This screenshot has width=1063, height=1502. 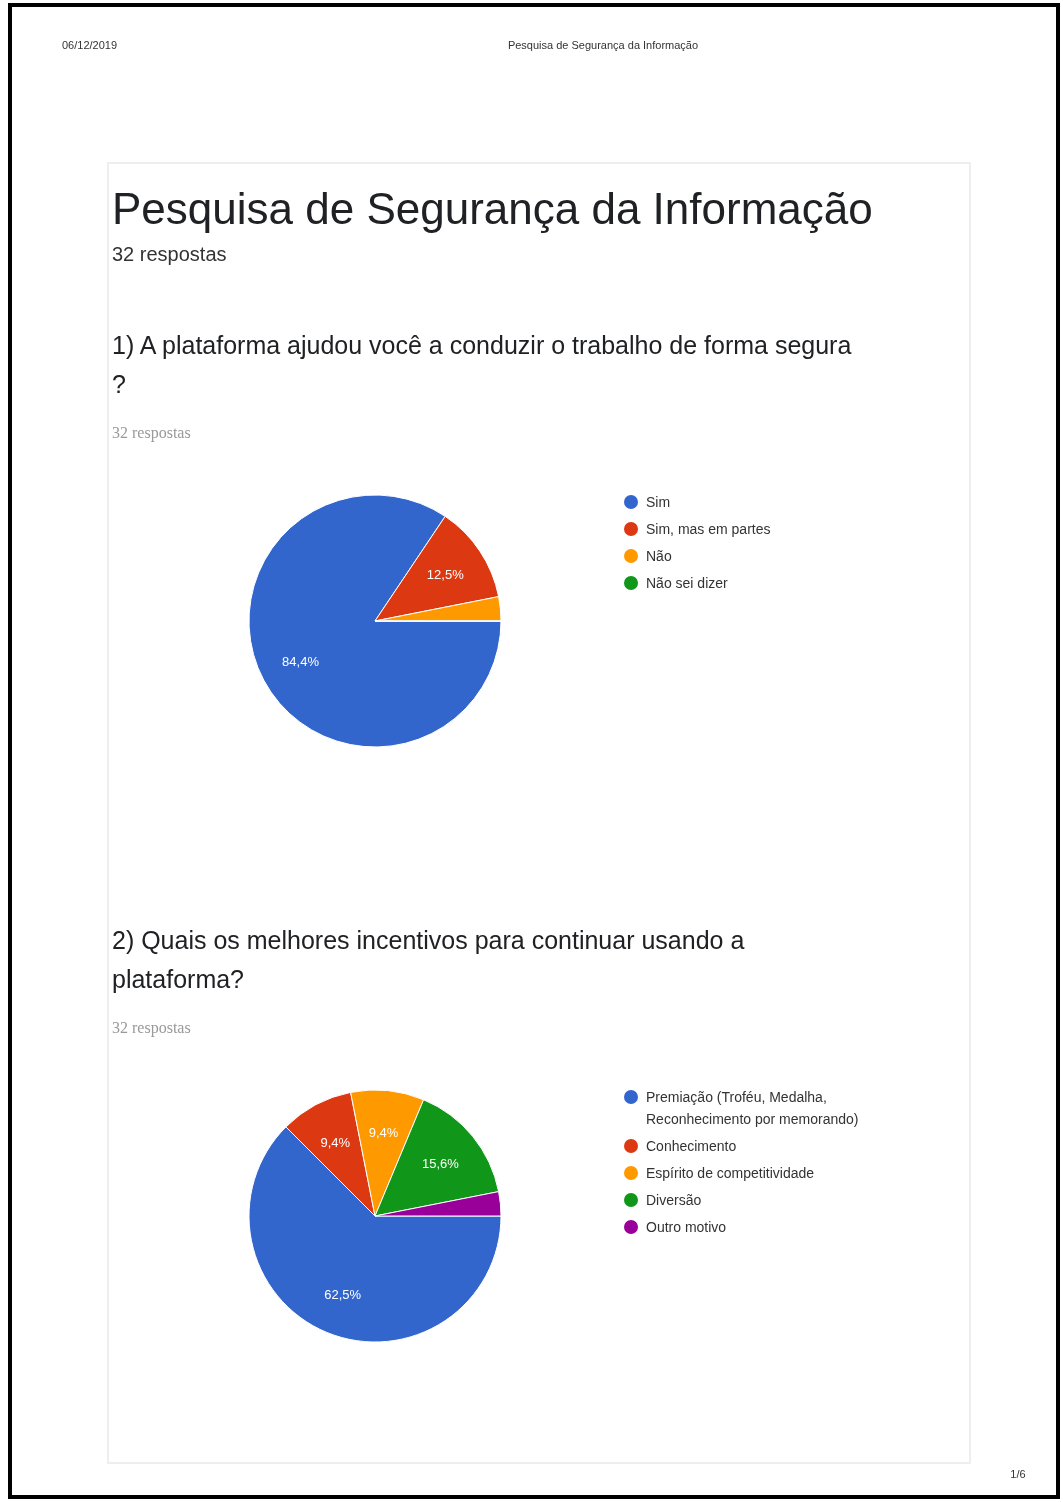 I want to click on data-label: 62,5%, so click(x=343, y=1294).